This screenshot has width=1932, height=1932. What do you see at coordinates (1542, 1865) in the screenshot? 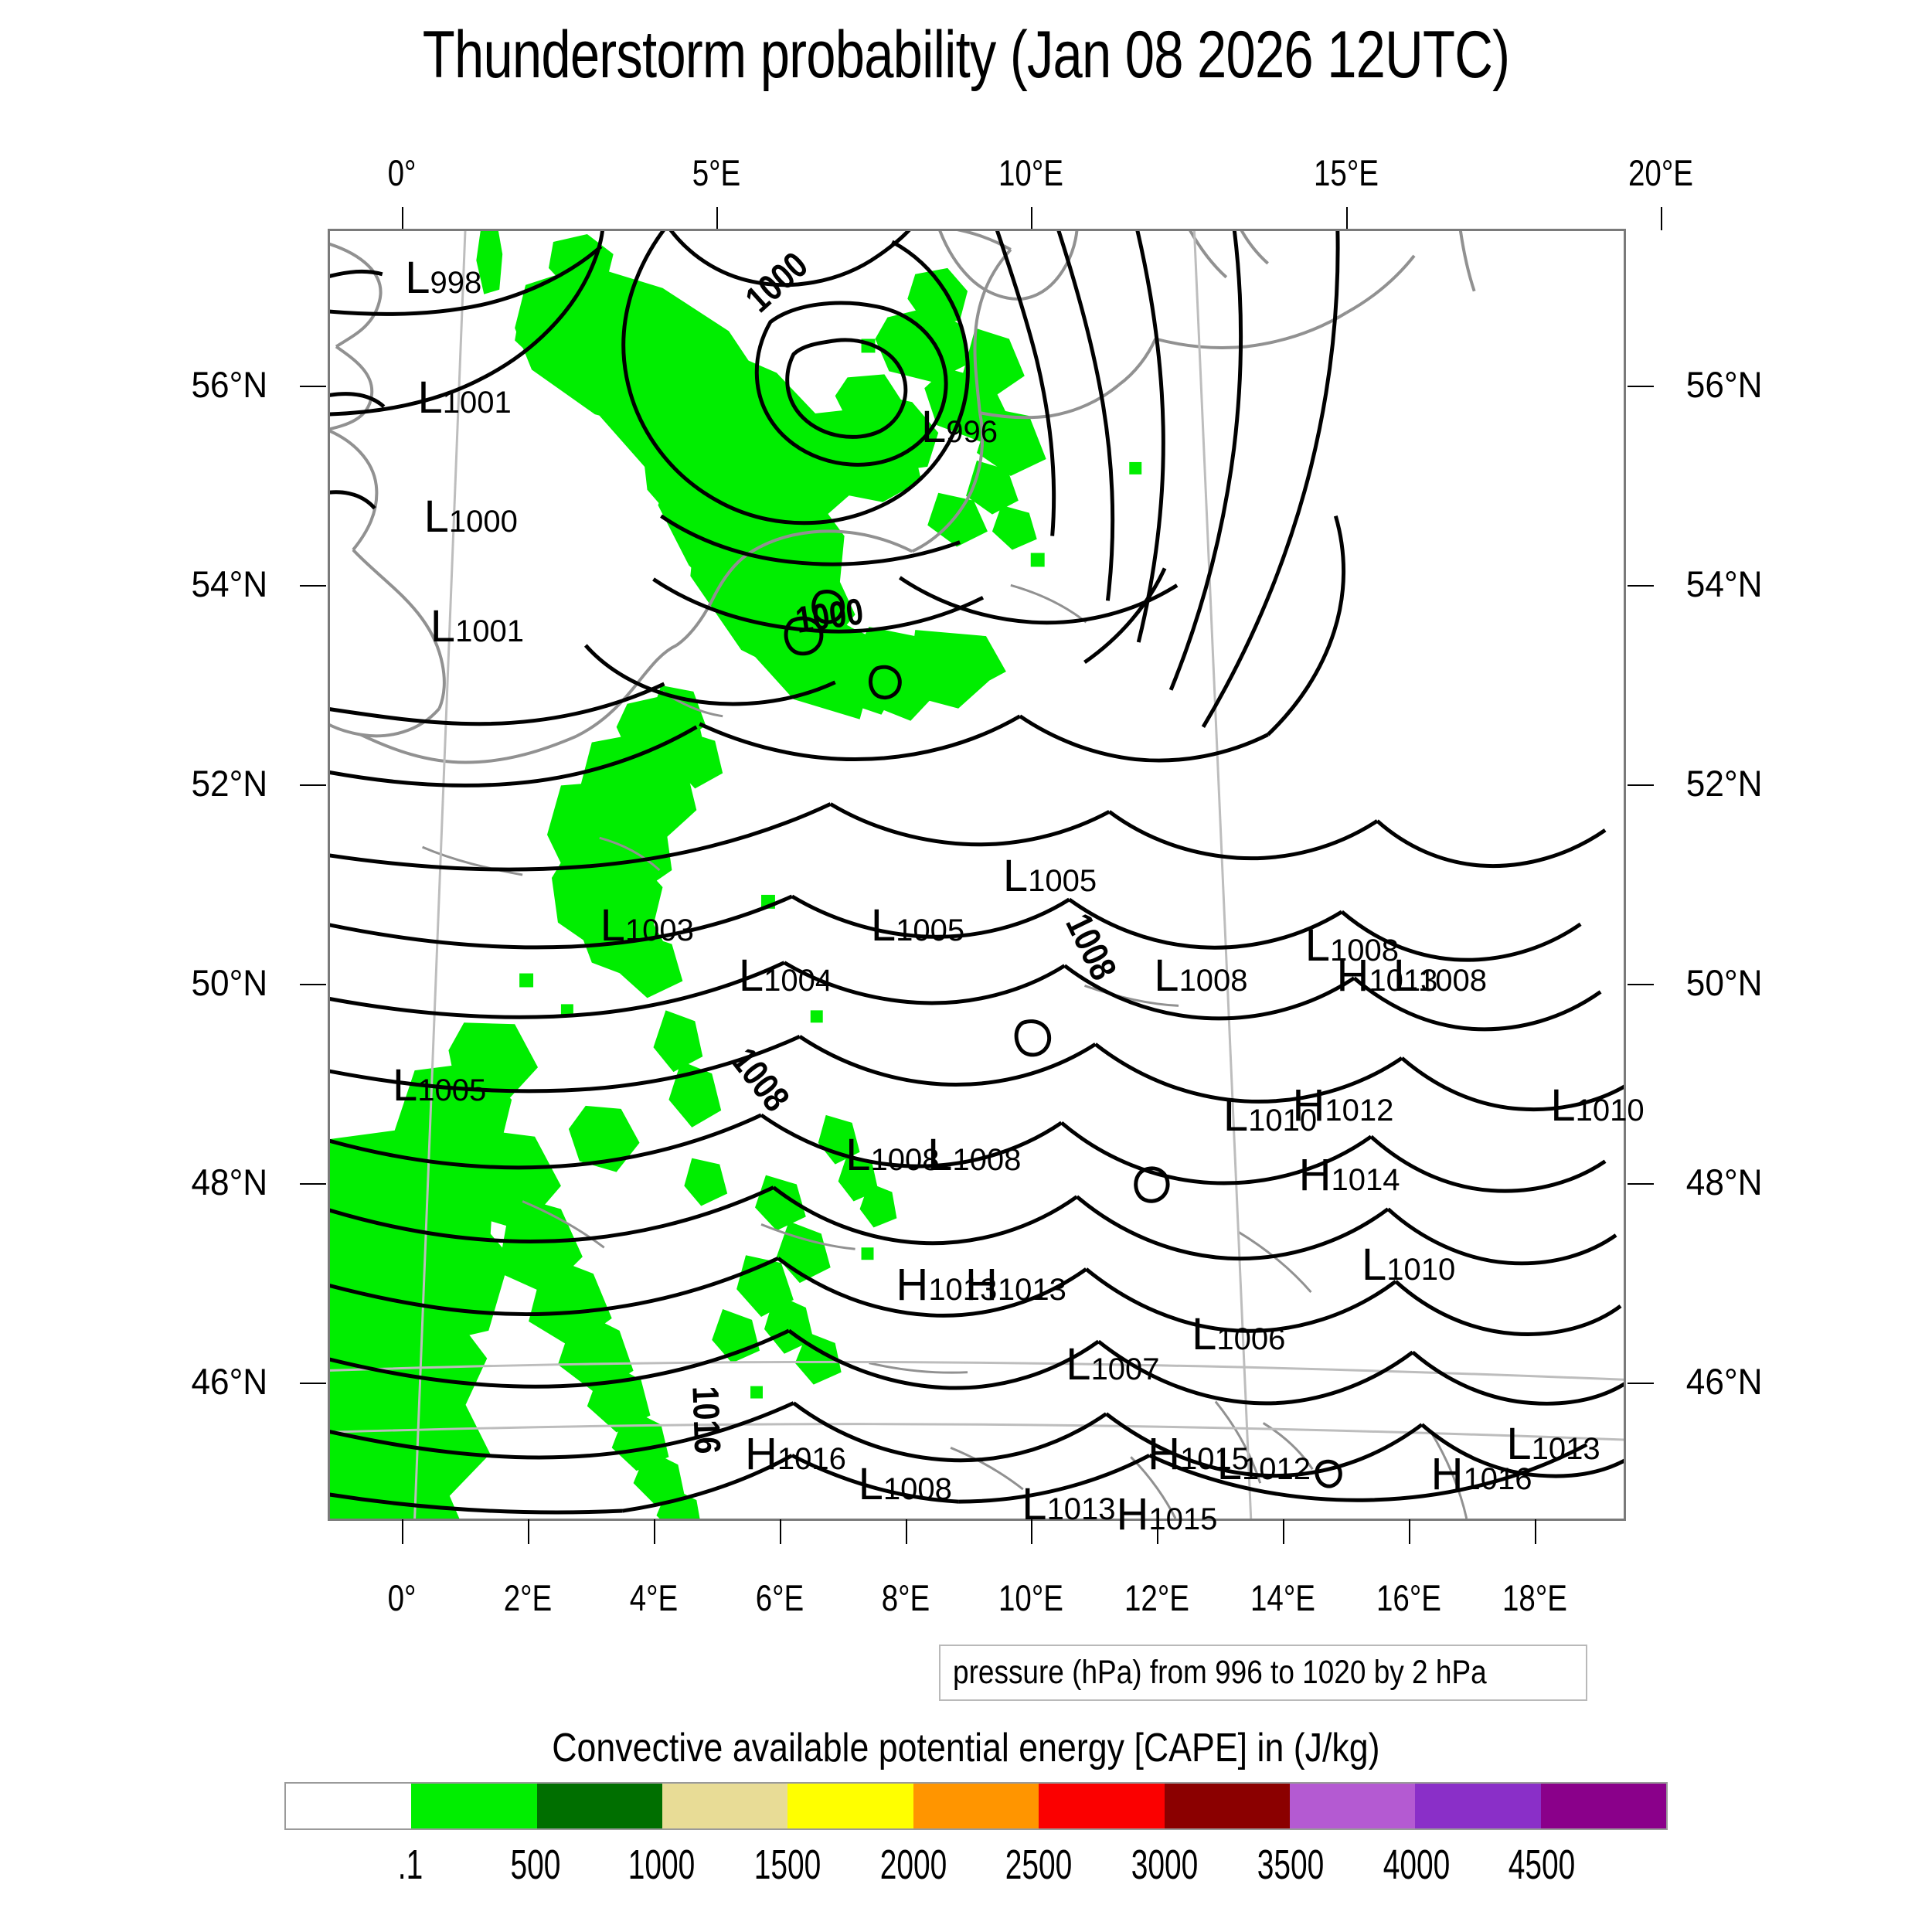
I see `colorbar-tick-label: 4500` at bounding box center [1542, 1865].